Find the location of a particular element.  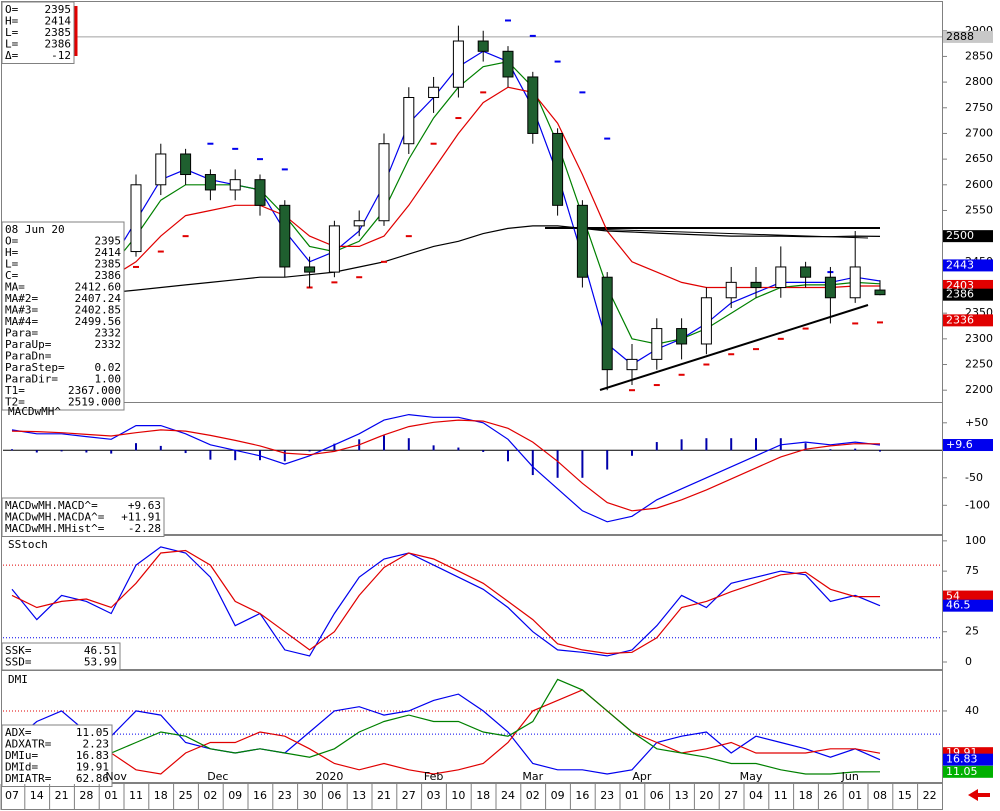

readout-value: 62.86 is located at coordinates (92, 778).